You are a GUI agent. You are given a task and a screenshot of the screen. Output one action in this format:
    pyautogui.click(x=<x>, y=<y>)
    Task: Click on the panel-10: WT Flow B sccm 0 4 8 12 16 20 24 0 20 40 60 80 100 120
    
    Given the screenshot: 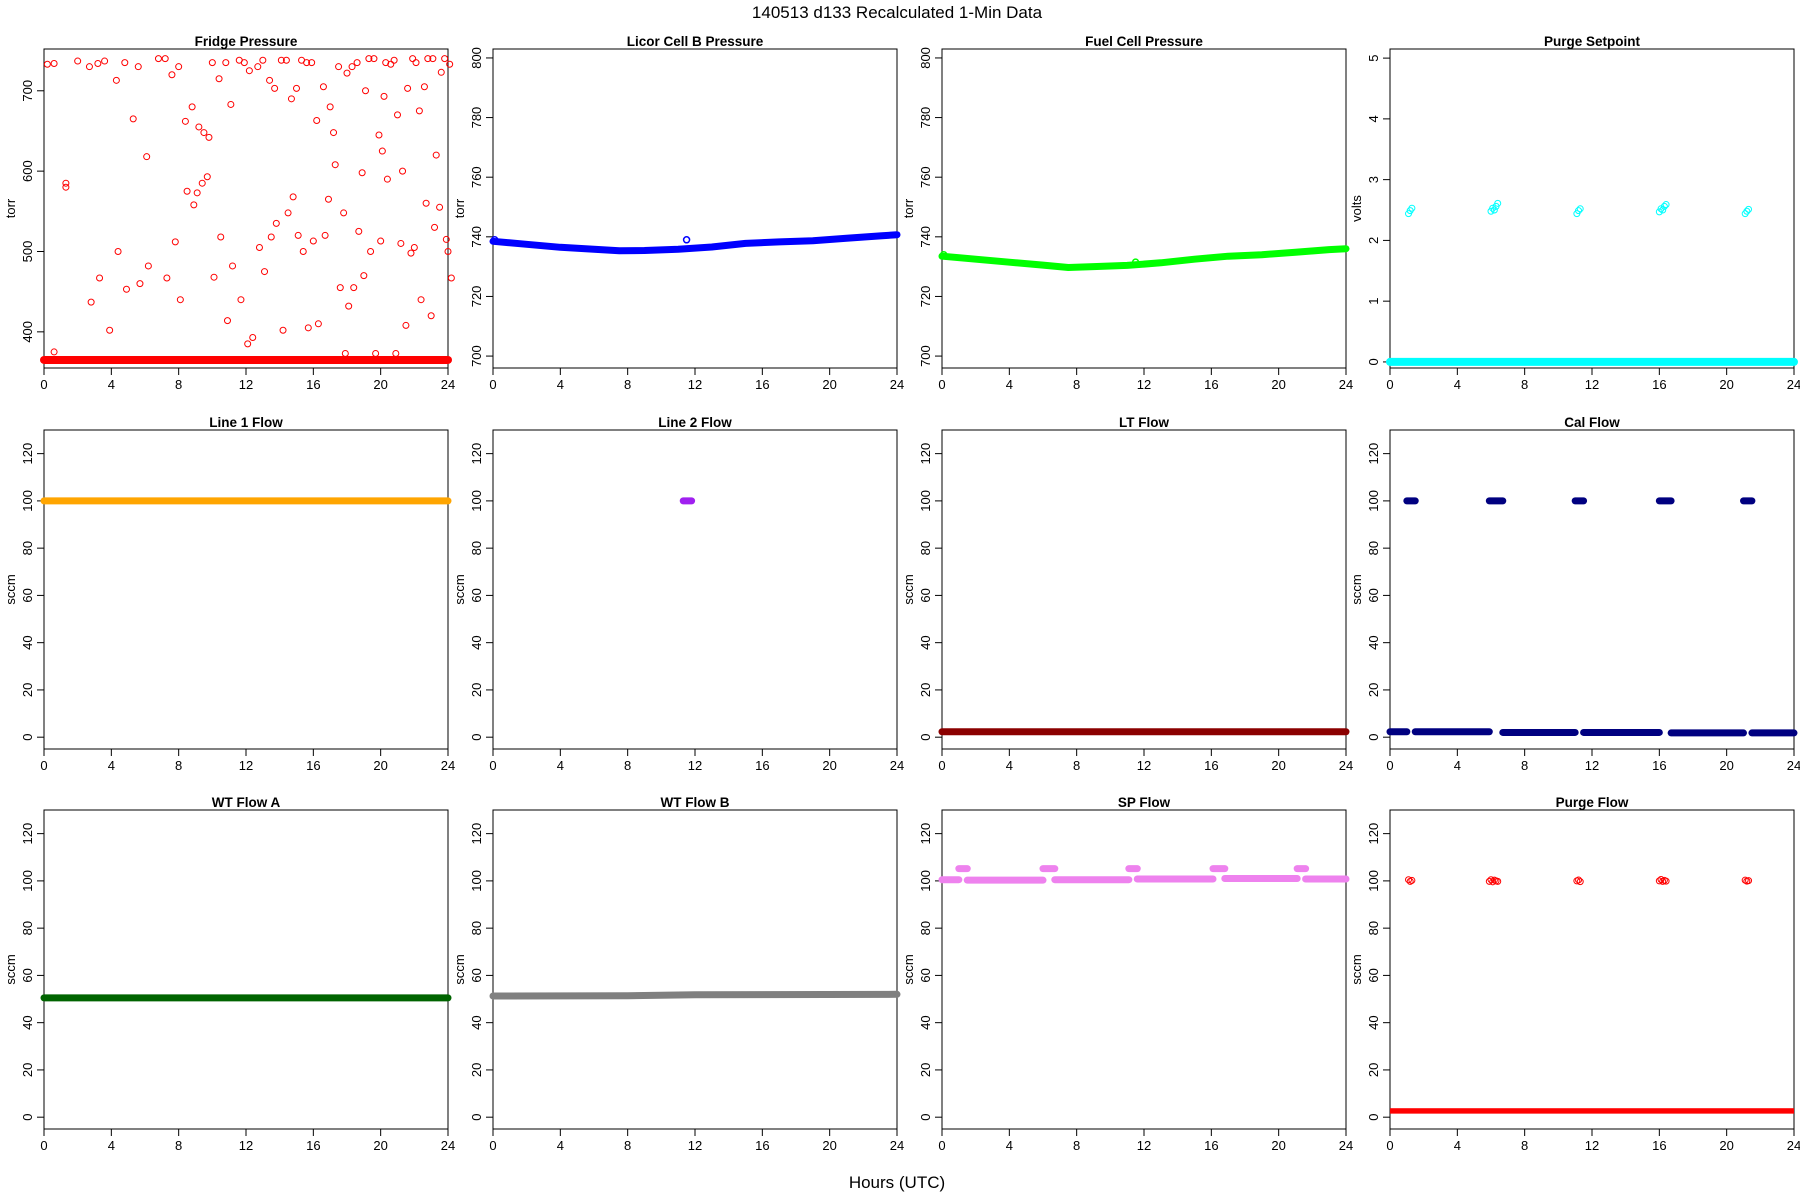 What is the action you would take?
    pyautogui.click(x=678, y=974)
    